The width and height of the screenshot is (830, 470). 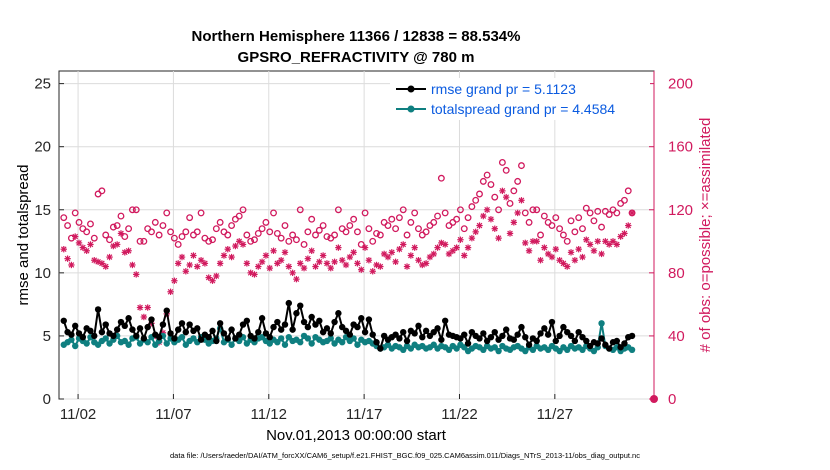 What do you see at coordinates (356, 435) in the screenshot?
I see `x-axis-label: Nov.01,2013 00:00:00 start` at bounding box center [356, 435].